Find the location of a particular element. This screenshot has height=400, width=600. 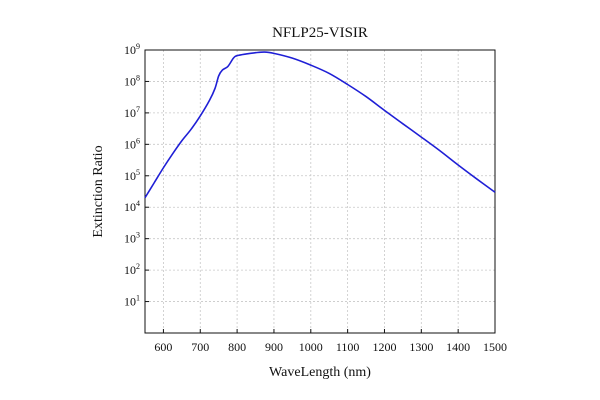

y-tick-exponent: 1 is located at coordinates (138, 298).